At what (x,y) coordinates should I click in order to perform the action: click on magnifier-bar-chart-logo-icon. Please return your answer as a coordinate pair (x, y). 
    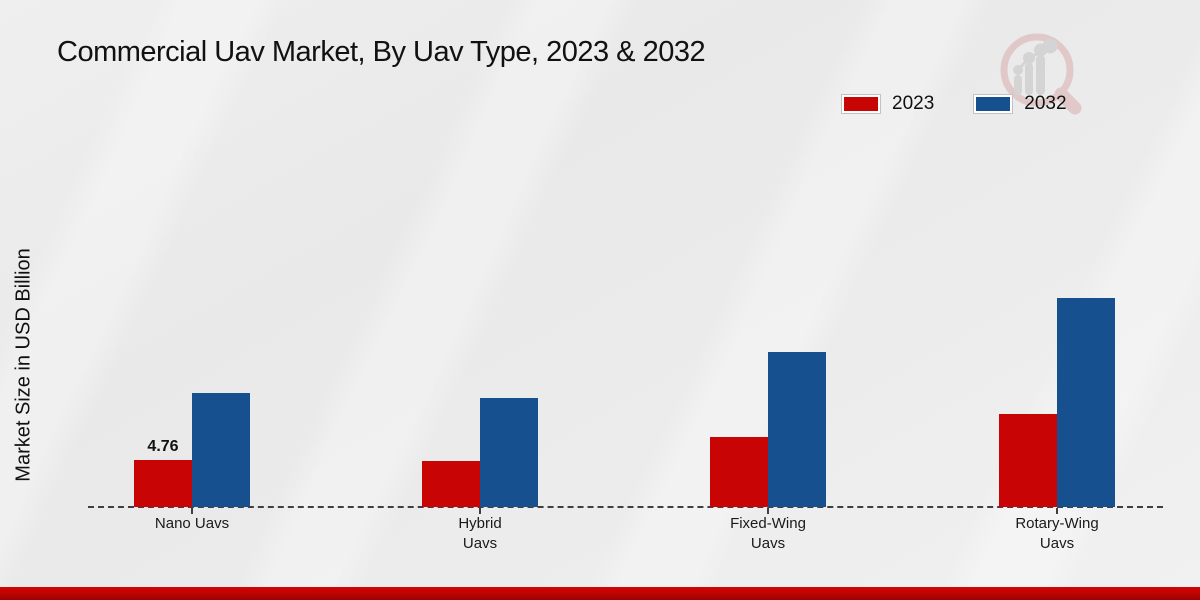
    Looking at the image, I should click on (1041, 74).